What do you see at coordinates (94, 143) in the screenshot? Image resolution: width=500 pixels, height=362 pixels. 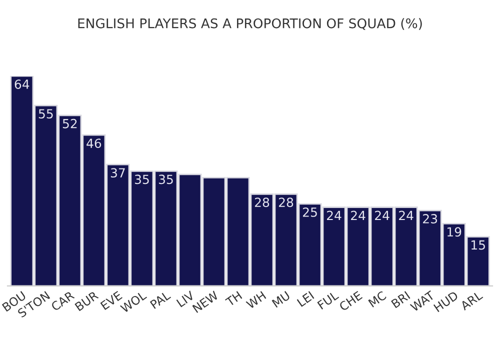 I see `data-label: 46` at bounding box center [94, 143].